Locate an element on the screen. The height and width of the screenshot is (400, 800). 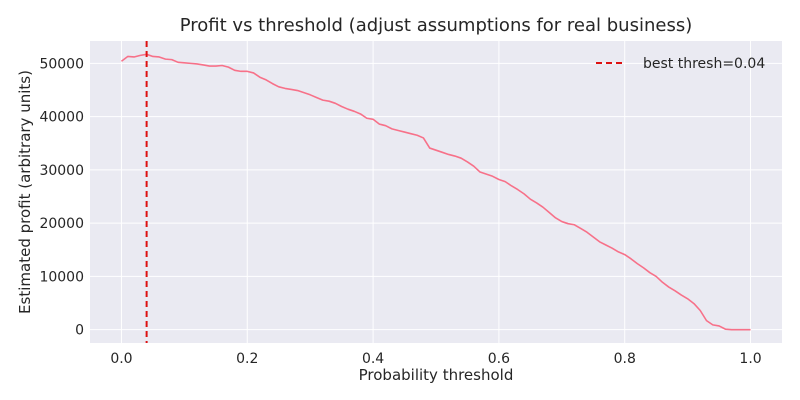
x-tick-label: 0.8 is located at coordinates (625, 359).